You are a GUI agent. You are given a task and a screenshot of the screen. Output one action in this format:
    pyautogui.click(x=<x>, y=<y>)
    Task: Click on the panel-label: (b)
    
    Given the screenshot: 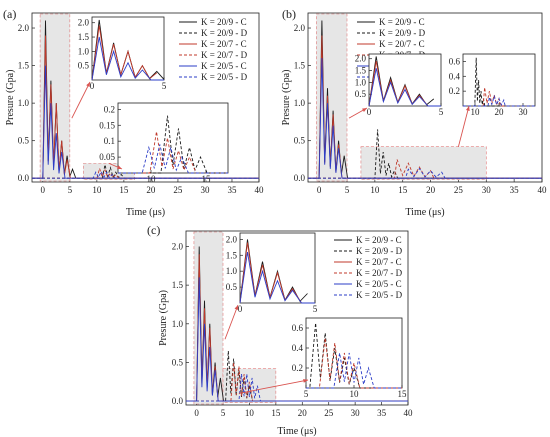 What is the action you would take?
    pyautogui.click(x=289, y=14)
    